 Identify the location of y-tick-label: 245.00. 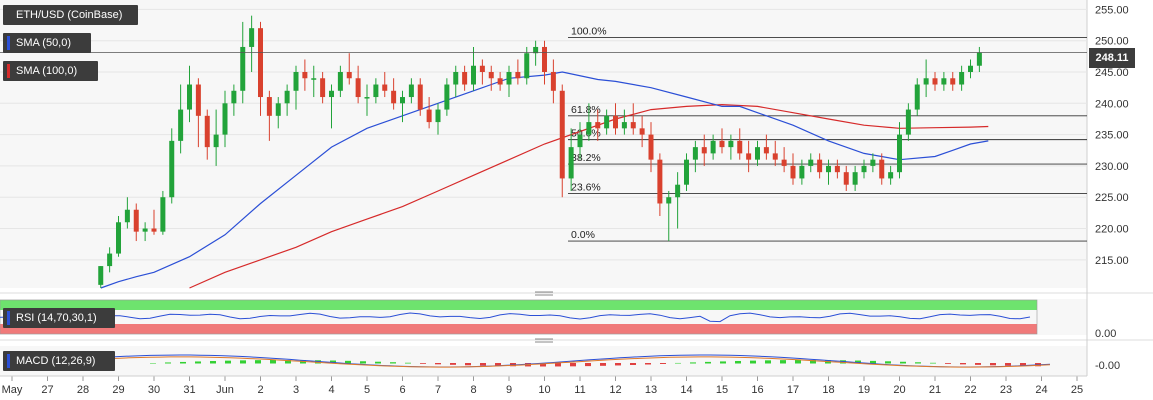
(1112, 73).